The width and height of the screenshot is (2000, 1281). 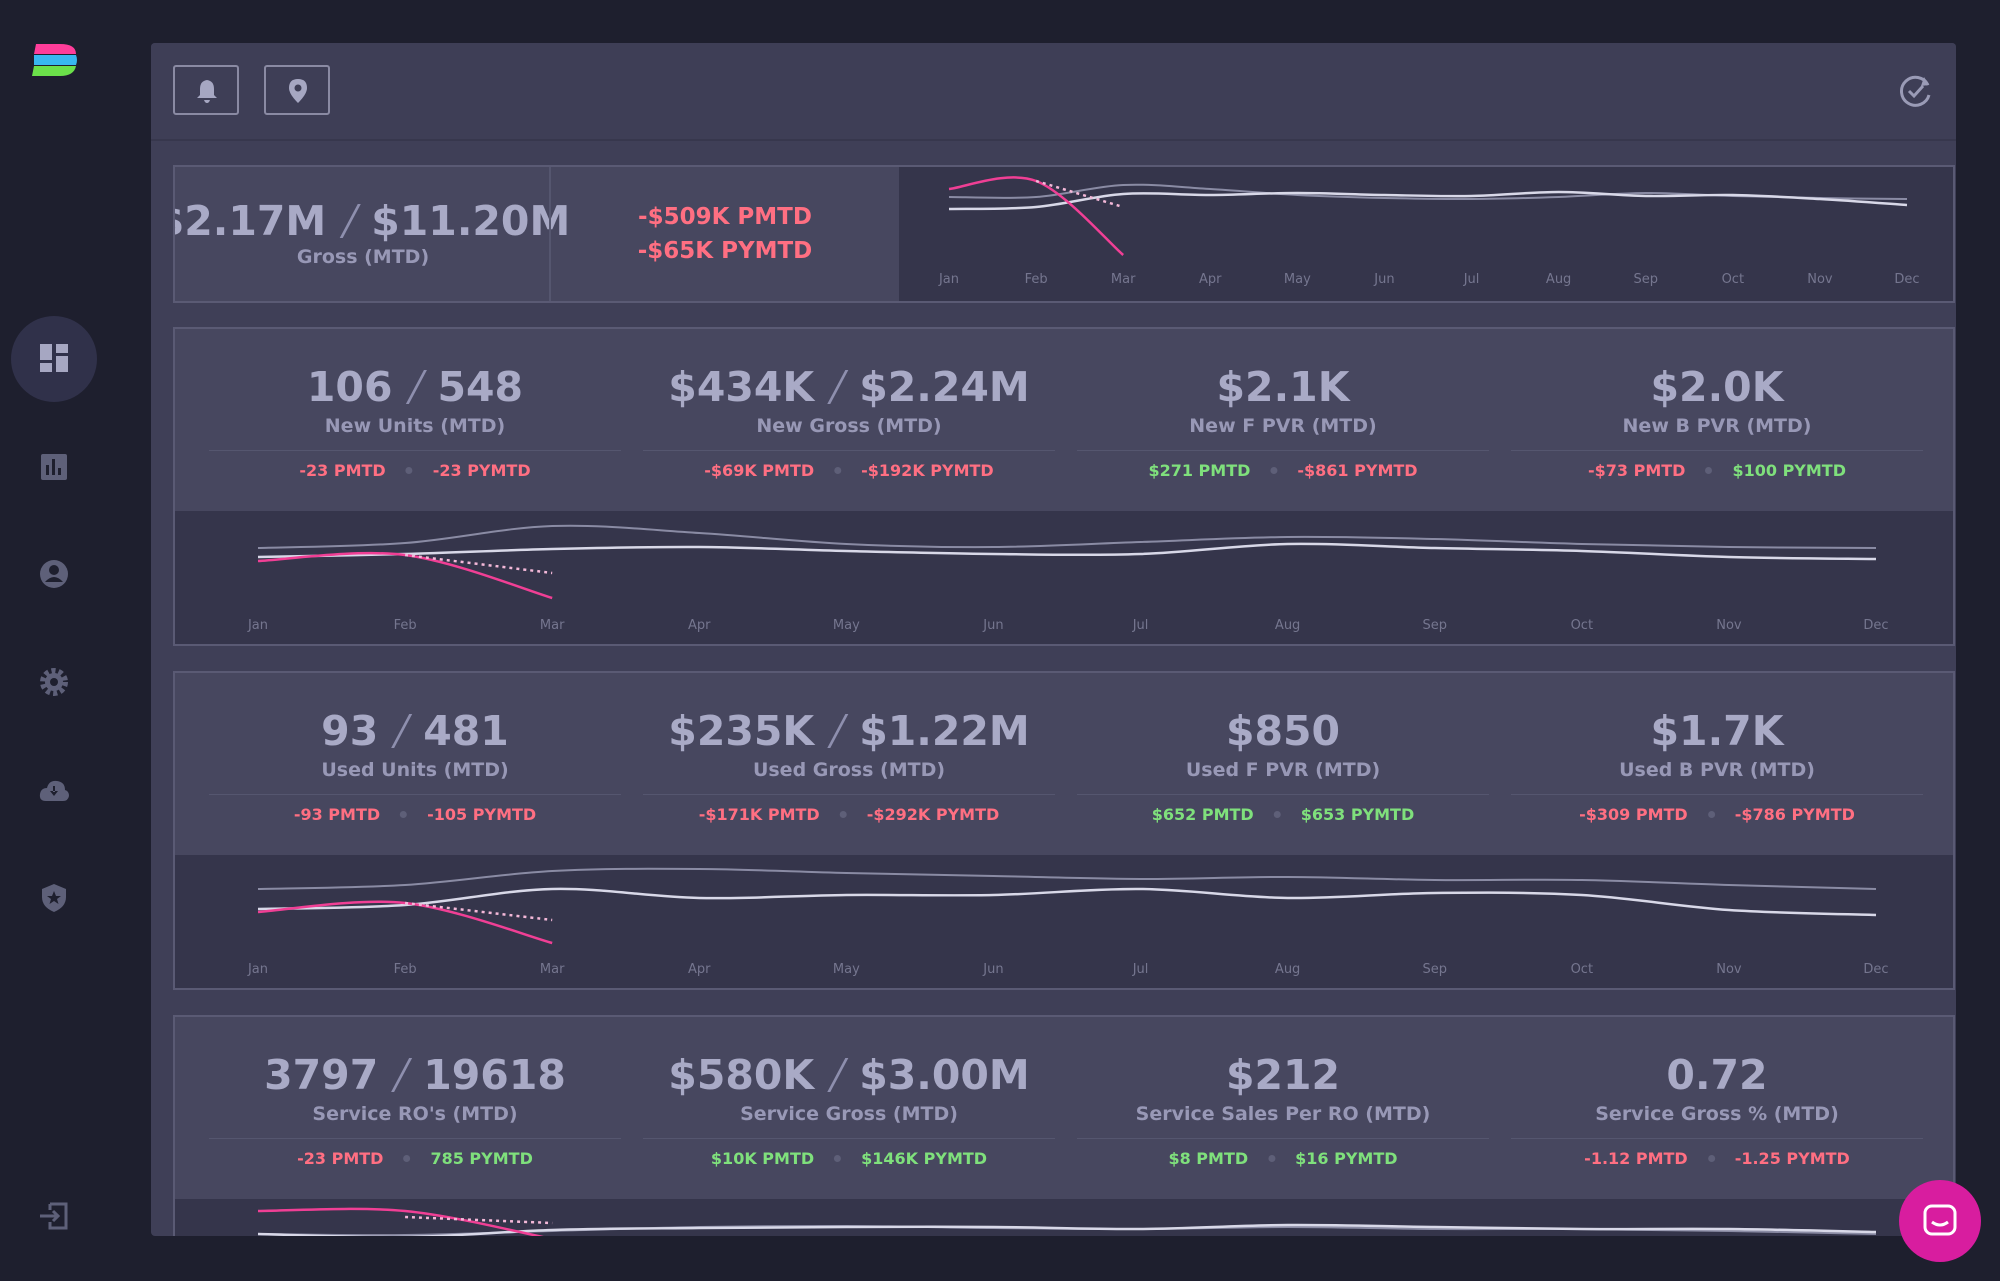 What do you see at coordinates (924, 1158) in the screenshot?
I see `delta: $146K PYMTD` at bounding box center [924, 1158].